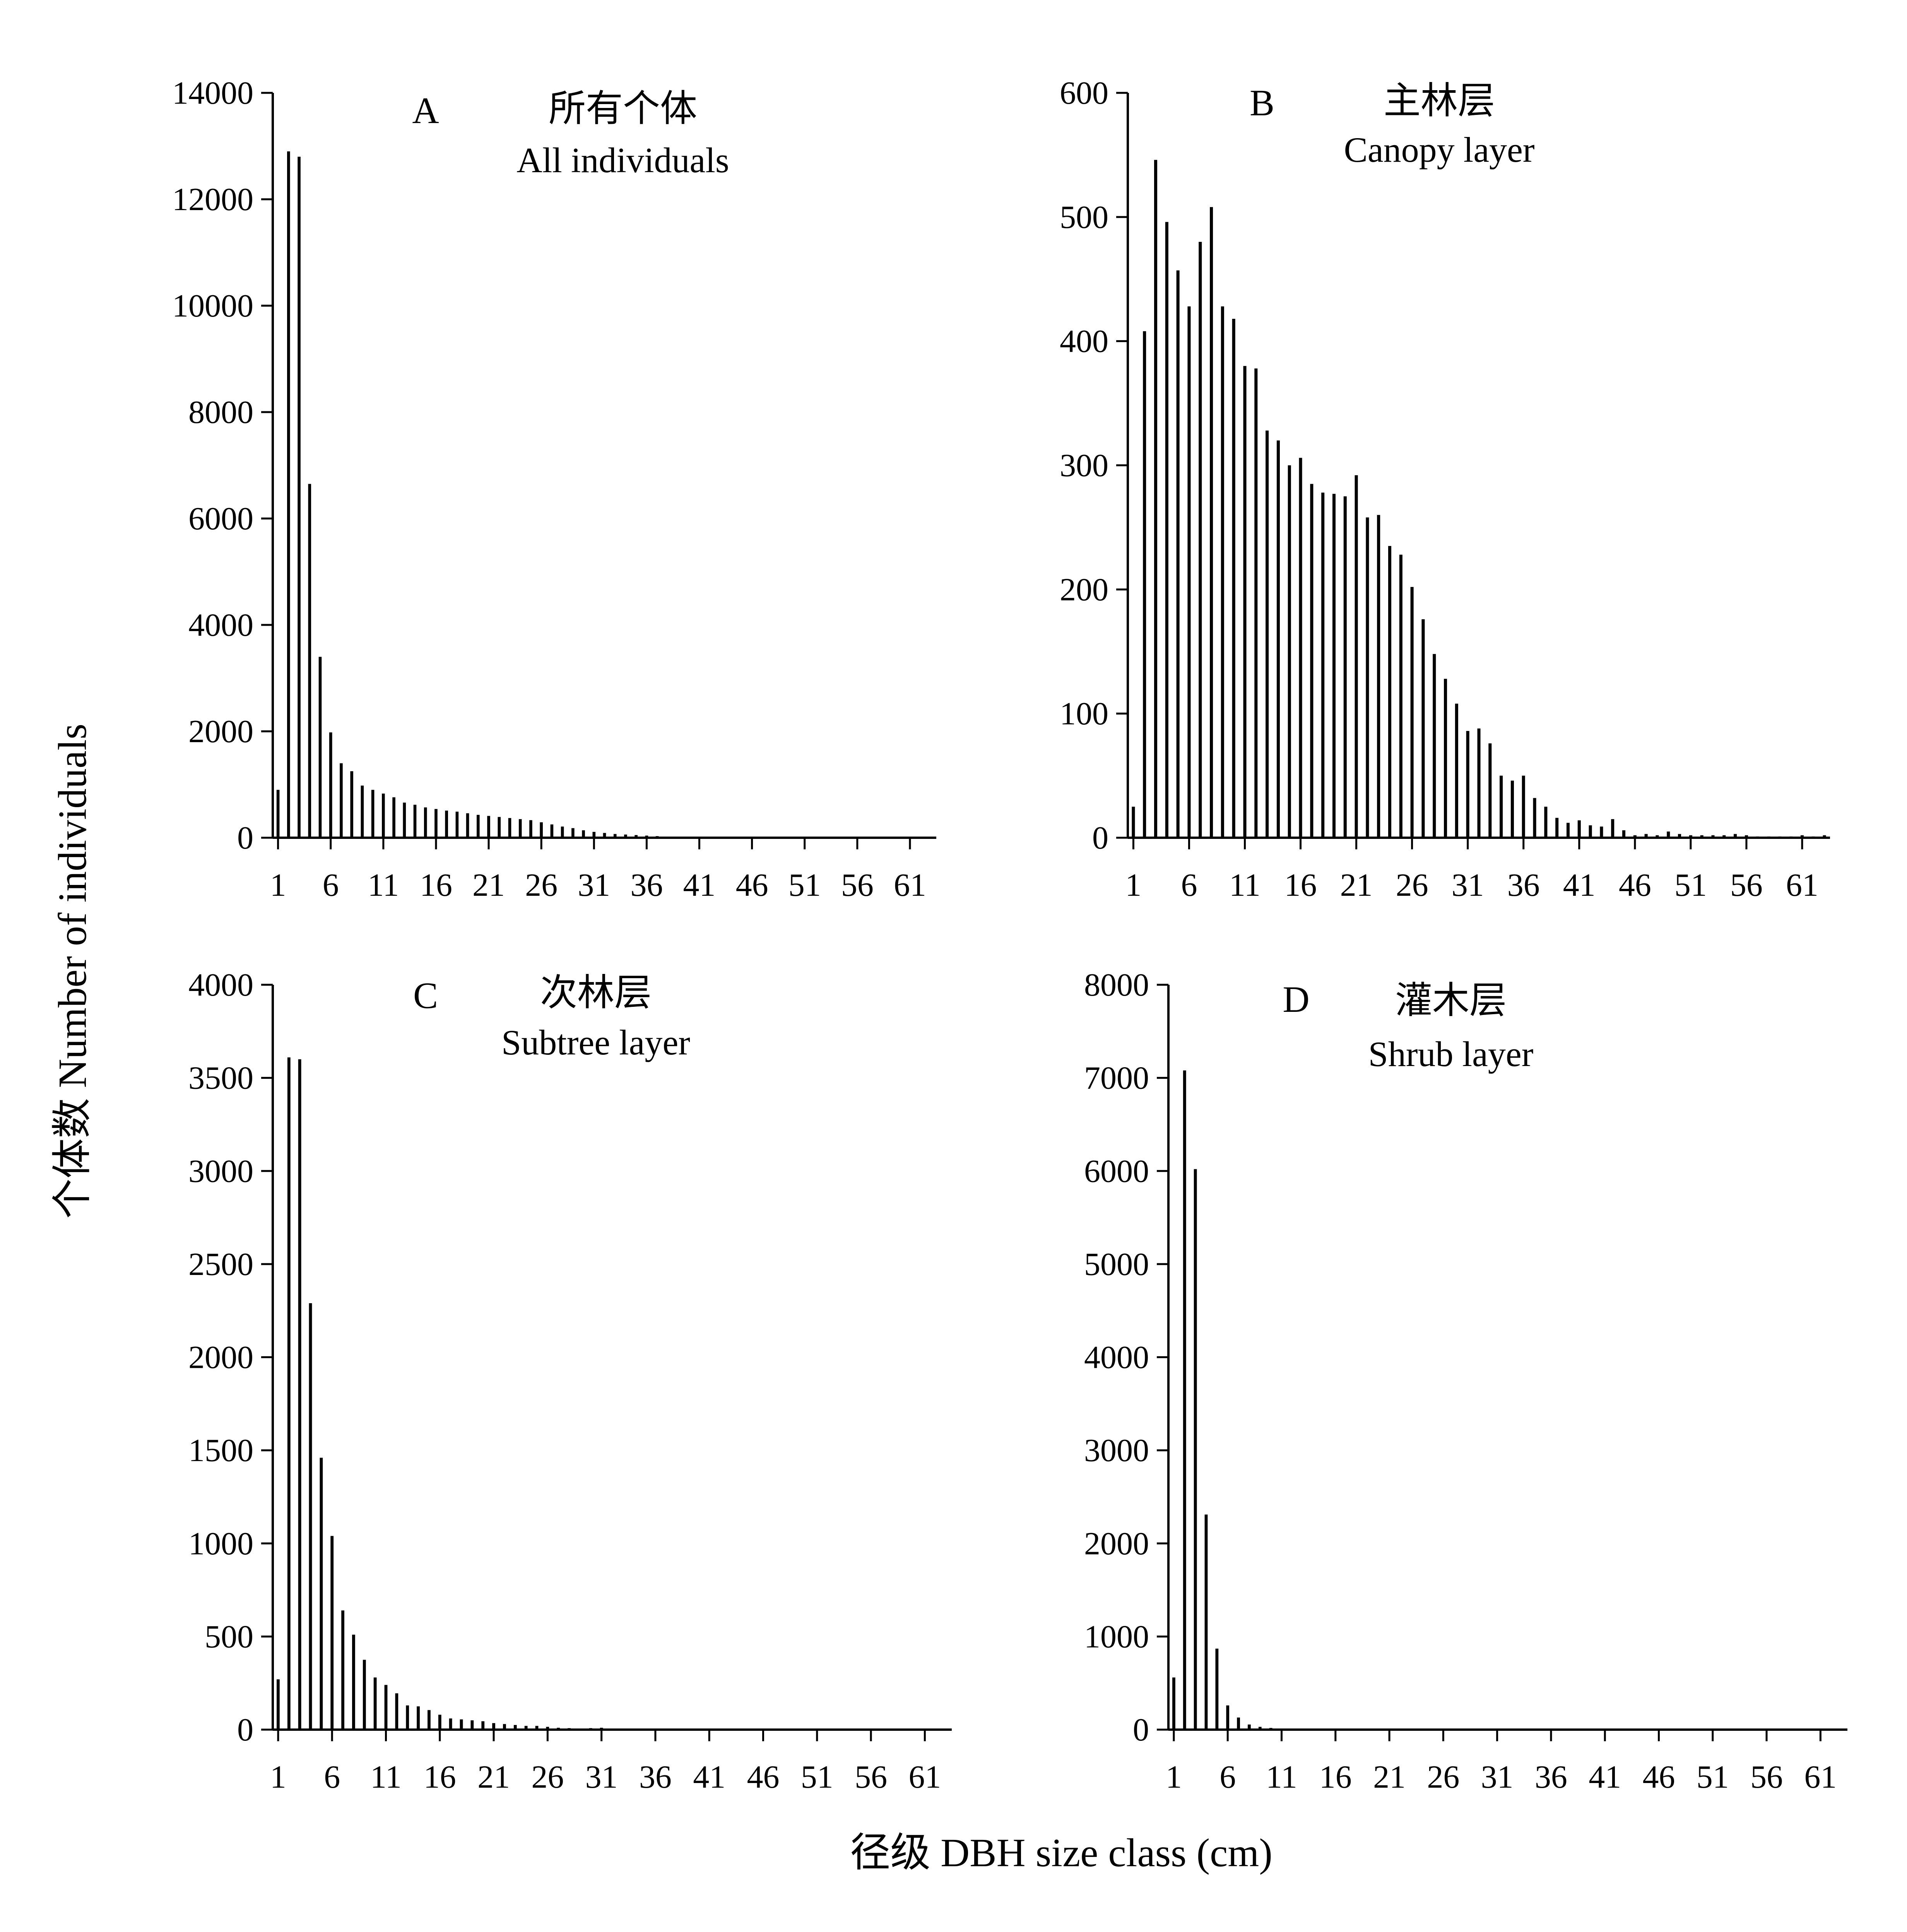 This screenshot has width=1907, height=1932. What do you see at coordinates (488, 885) in the screenshot?
I see `panel-a-x-tick-label: 21` at bounding box center [488, 885].